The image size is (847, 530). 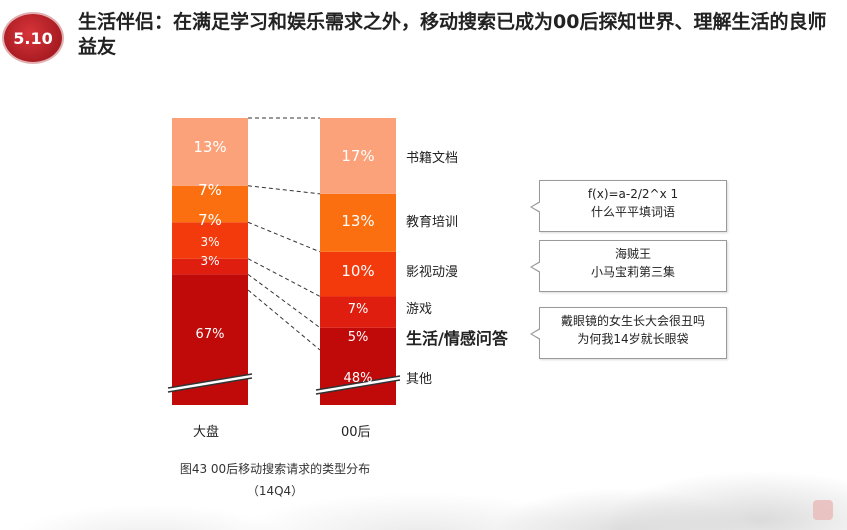 I want to click on value-label-0-4: 7%, so click(x=210, y=190).